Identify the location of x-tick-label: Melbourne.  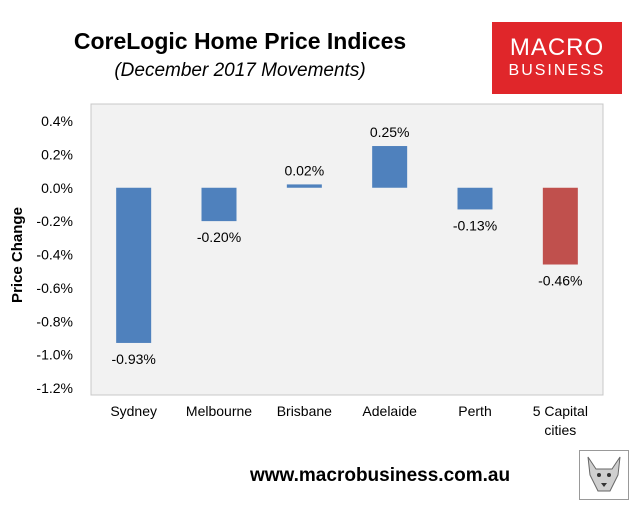
(219, 411).